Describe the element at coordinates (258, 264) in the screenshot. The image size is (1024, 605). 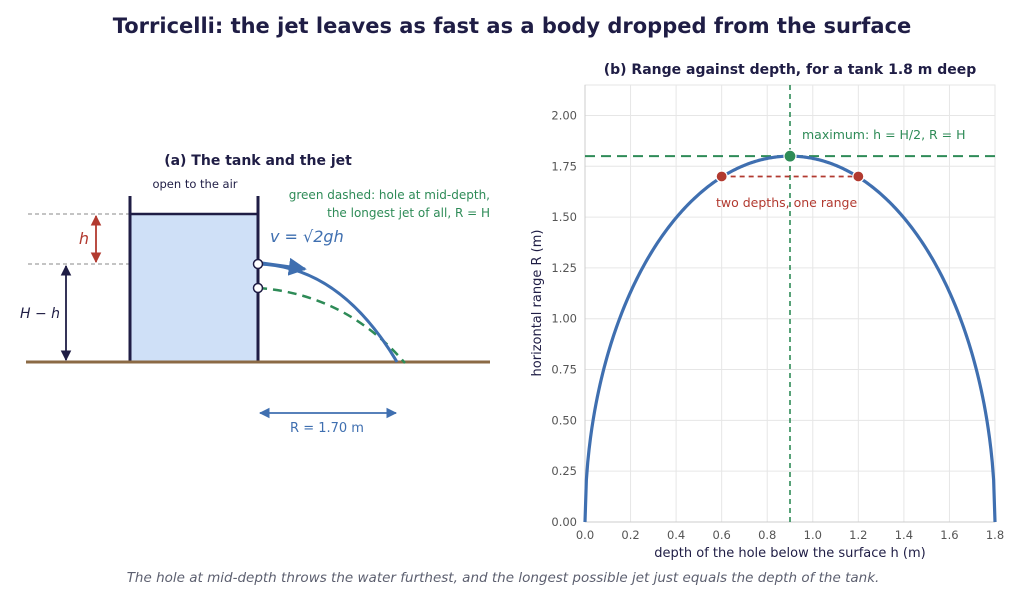
I see `hole-marker` at that location.